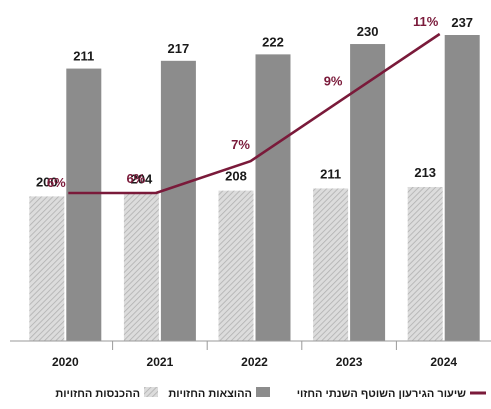  Describe the element at coordinates (368, 31) in the screenshot. I see `expense-value-label-2023: 230` at that location.